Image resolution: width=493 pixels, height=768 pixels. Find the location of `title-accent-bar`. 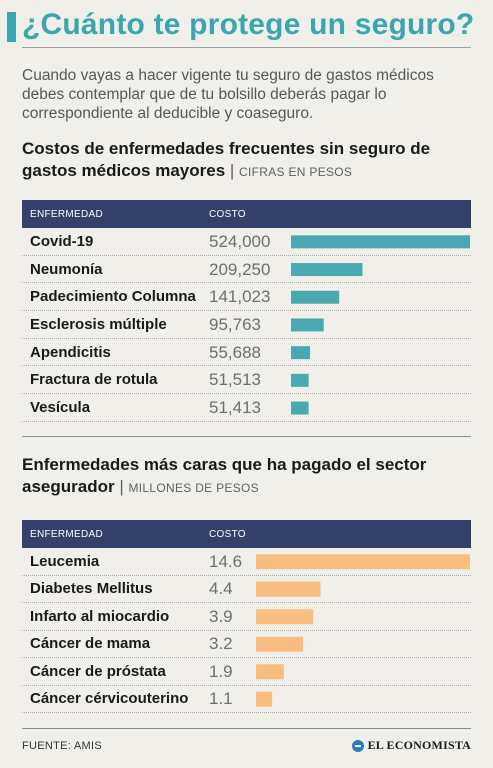

title-accent-bar is located at coordinates (11, 27).